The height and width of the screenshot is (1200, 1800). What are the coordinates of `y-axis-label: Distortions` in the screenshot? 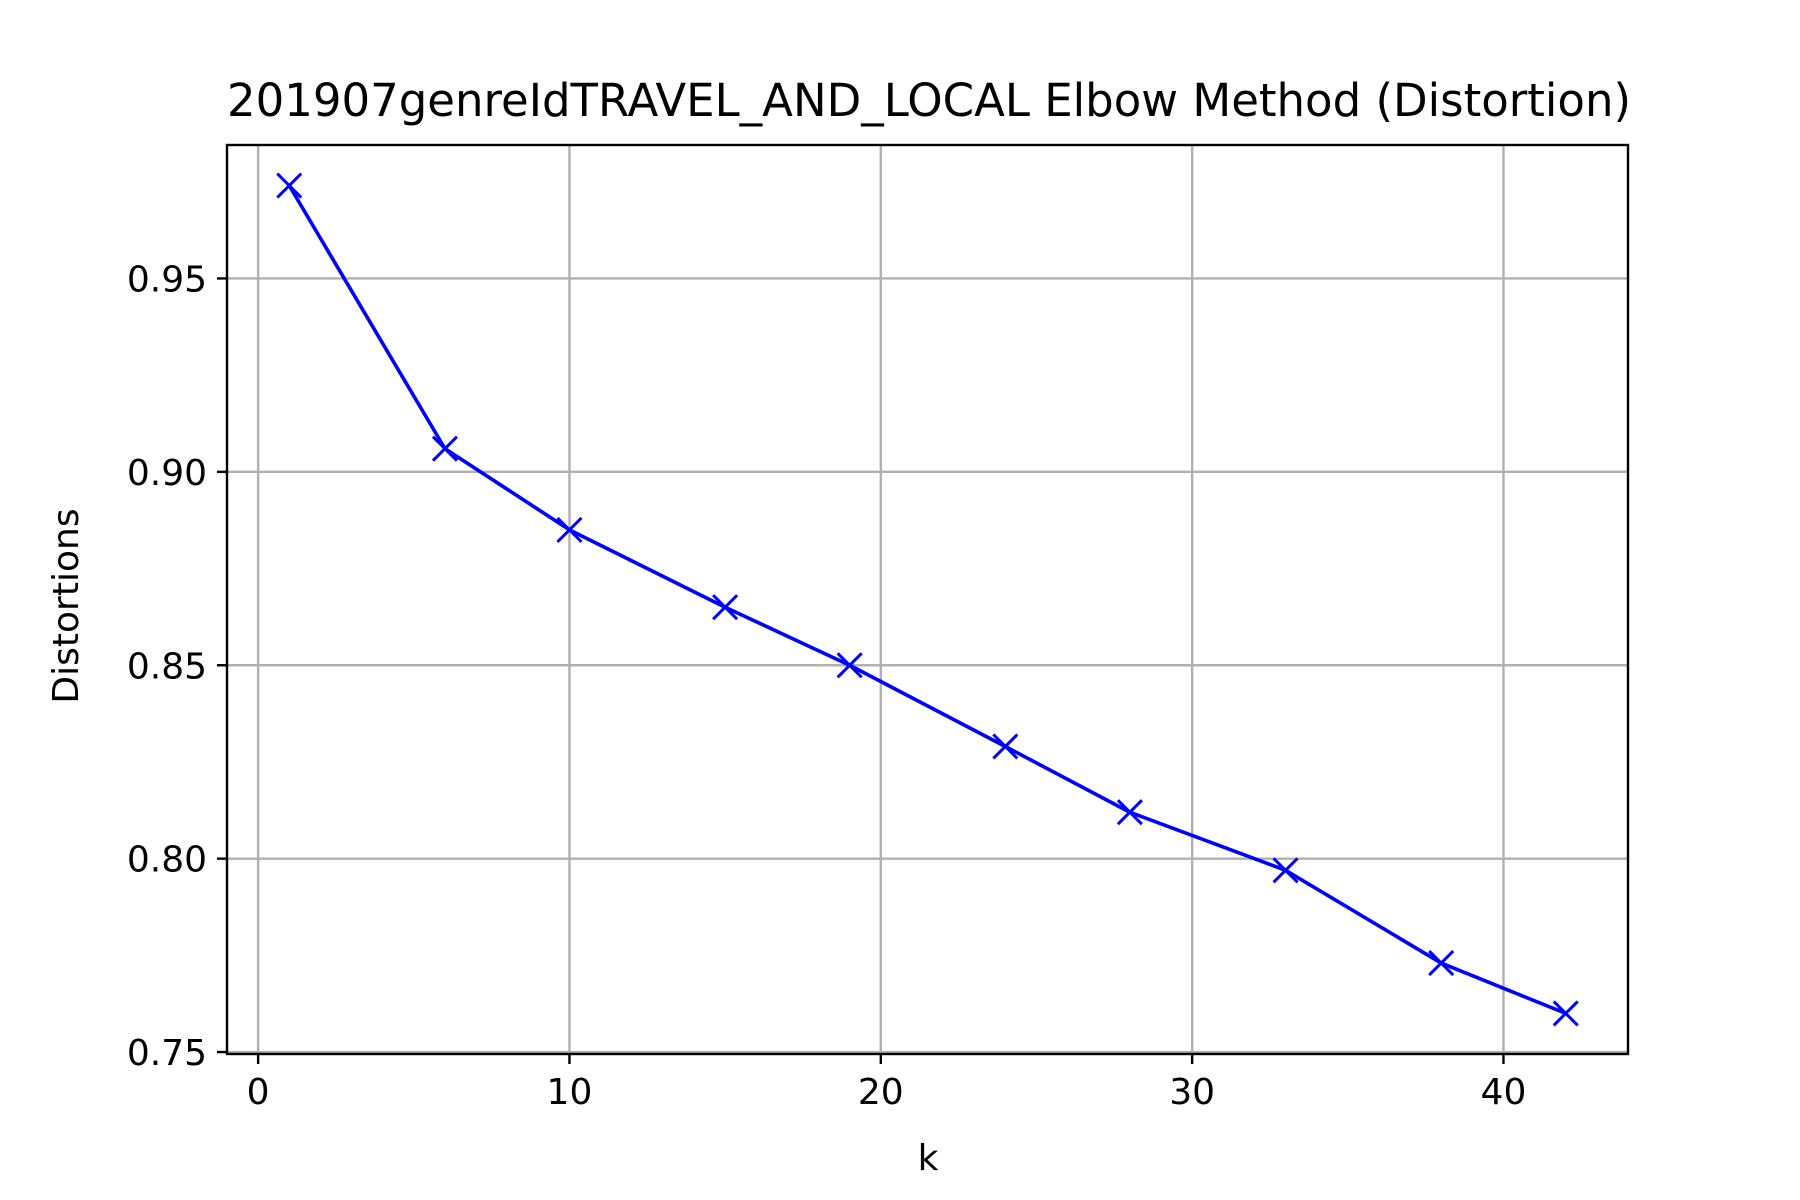 It's located at (66, 605).